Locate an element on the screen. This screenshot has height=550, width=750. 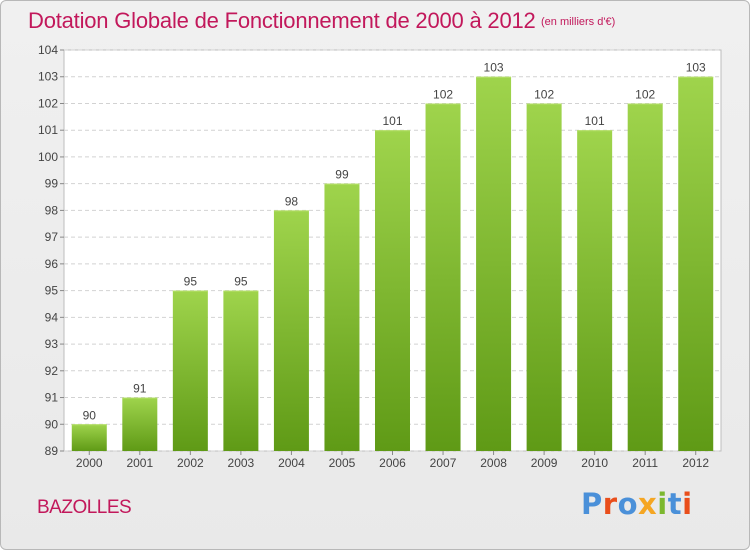
x-tick-label: 2001 is located at coordinates (139, 463).